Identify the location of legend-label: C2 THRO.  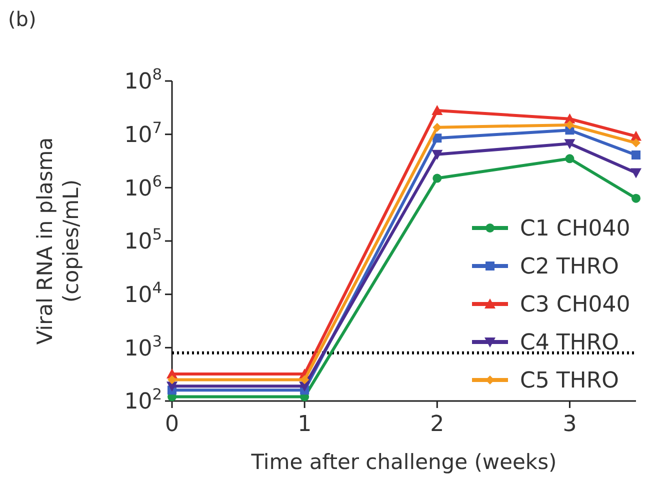
(569, 267).